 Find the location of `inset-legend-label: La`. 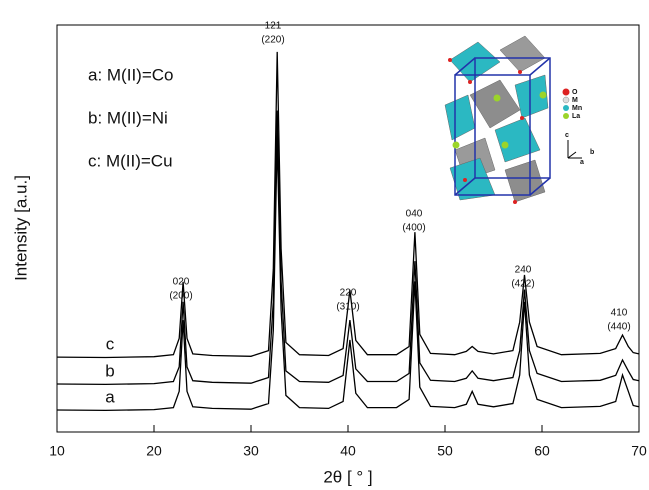

inset-legend-label: La is located at coordinates (576, 116).